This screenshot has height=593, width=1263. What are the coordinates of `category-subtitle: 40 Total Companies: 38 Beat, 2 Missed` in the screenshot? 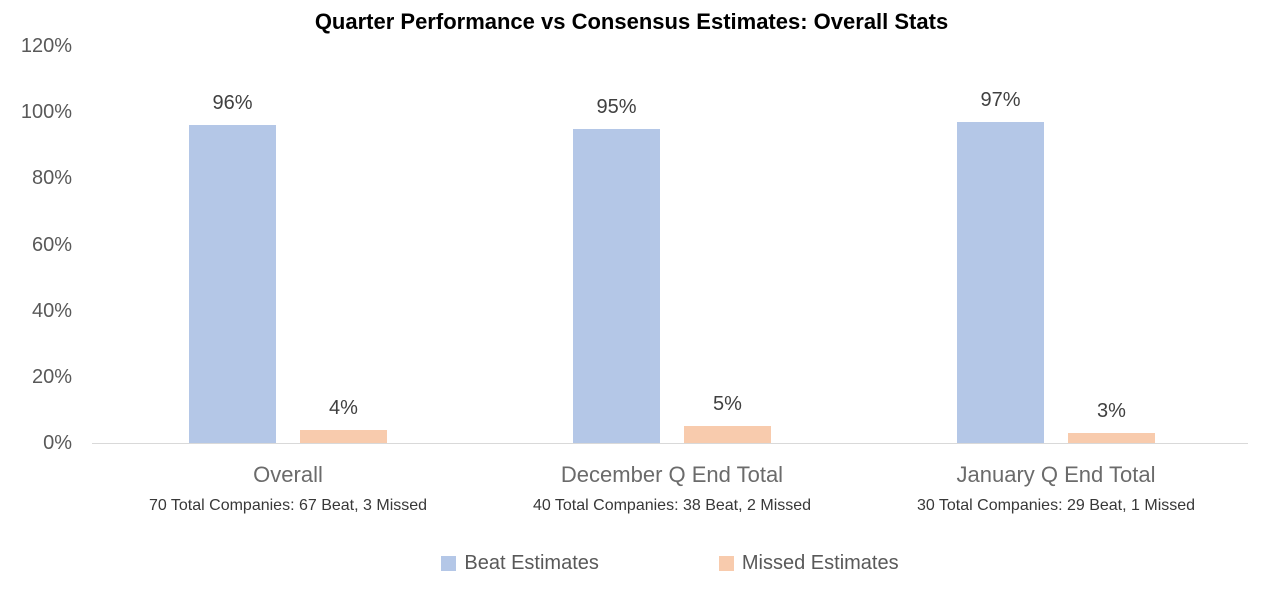 It's located at (672, 505).